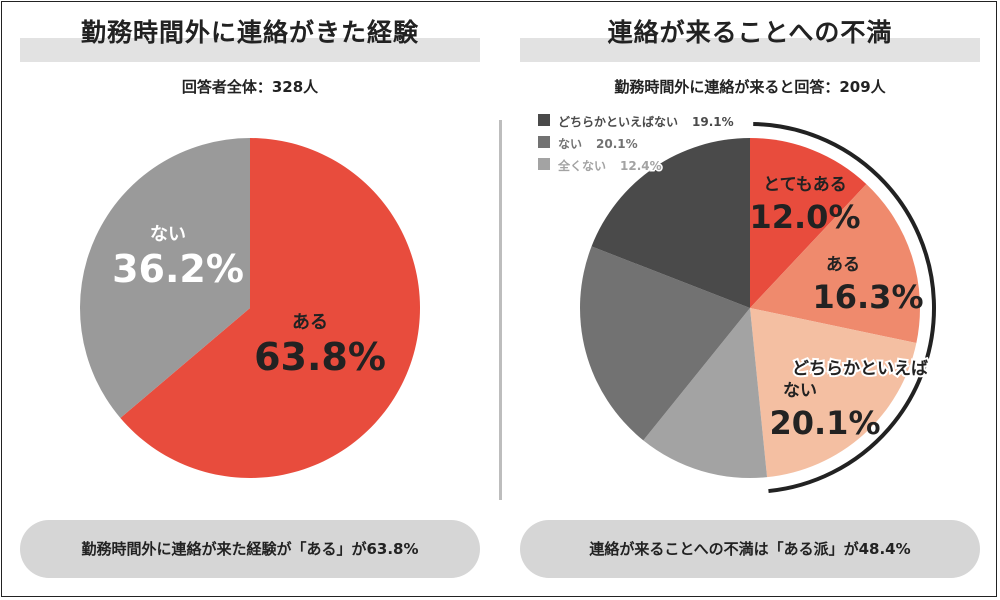 This screenshot has width=1000, height=600. What do you see at coordinates (641, 166) in the screenshot?
I see `legend-value: 12.4%` at bounding box center [641, 166].